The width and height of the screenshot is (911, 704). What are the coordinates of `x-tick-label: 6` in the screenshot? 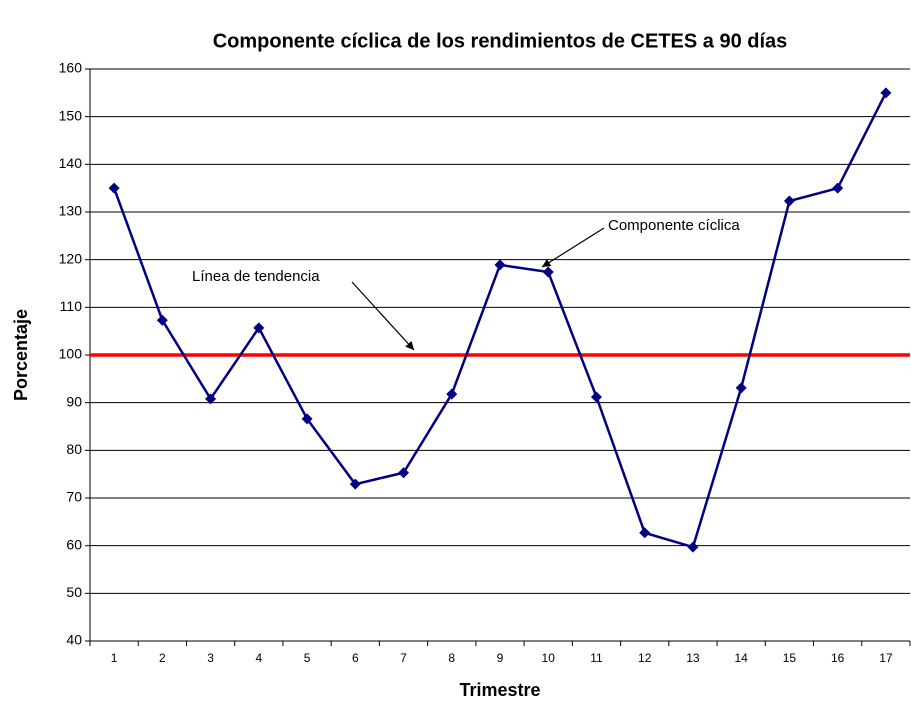 It's located at (355, 658).